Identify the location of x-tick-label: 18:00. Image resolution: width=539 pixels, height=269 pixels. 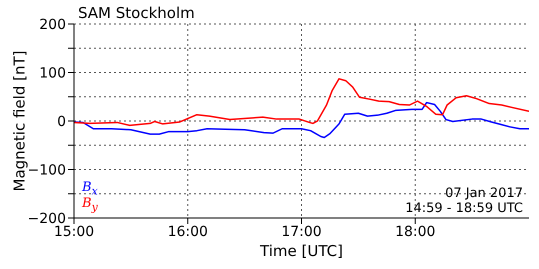
(415, 232).